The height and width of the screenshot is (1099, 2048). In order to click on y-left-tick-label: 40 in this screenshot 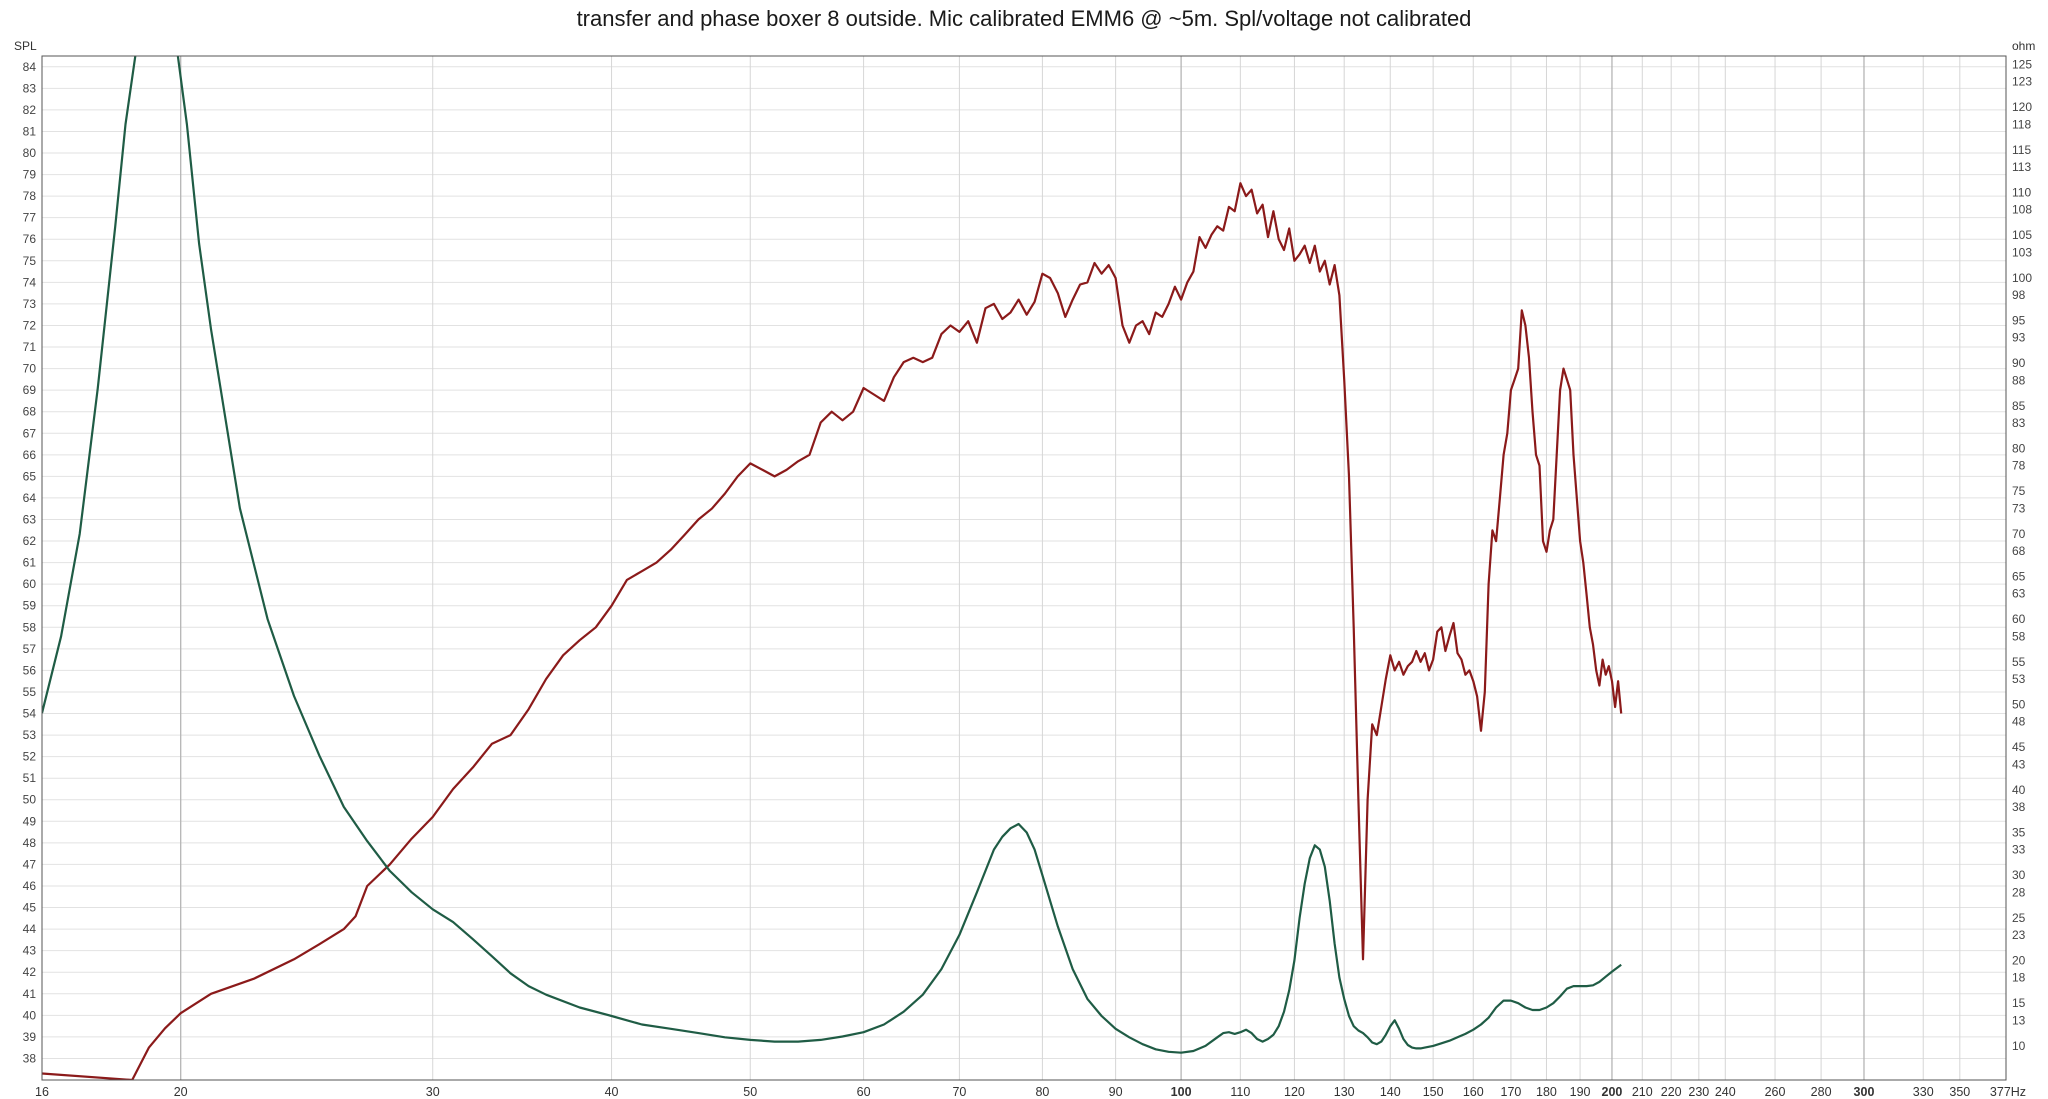, I will do `click(30, 1015)`.